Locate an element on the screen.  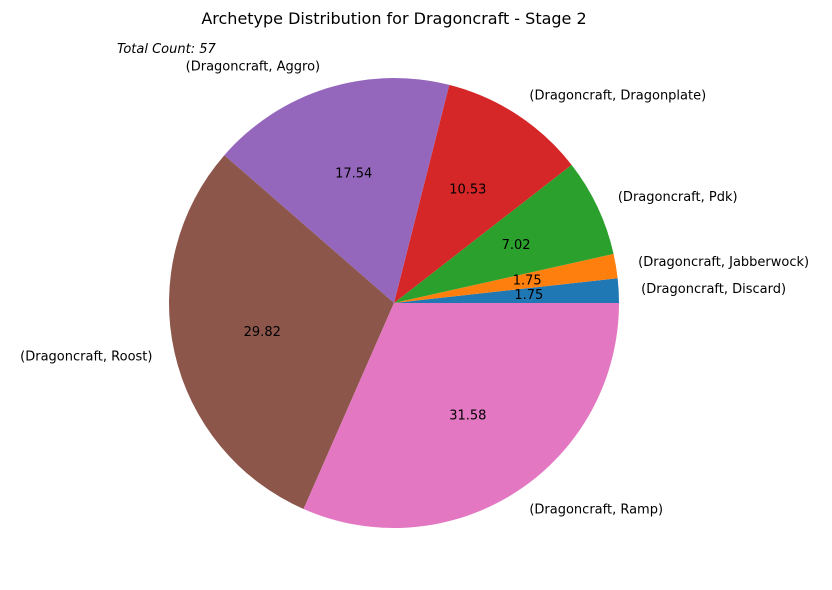
slice-label: (Dragoncraft, Jabberwock) is located at coordinates (723, 262).